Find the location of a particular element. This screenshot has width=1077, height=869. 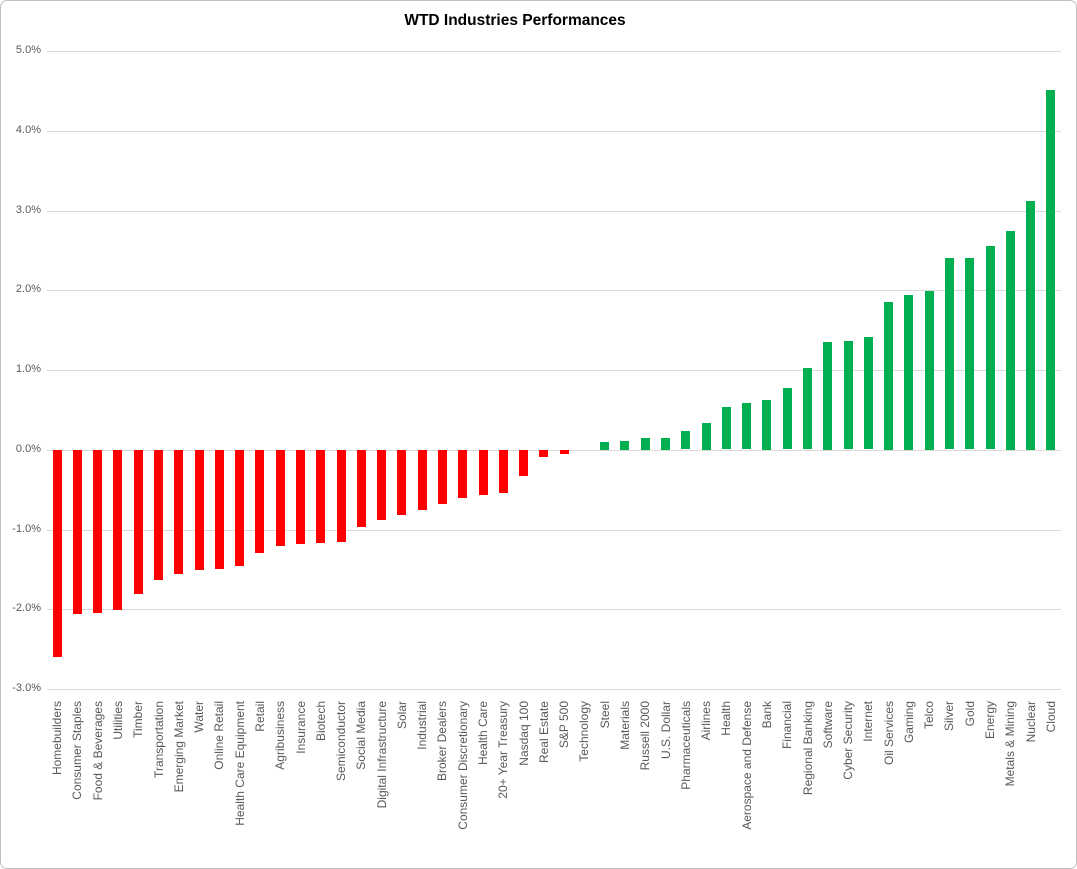

bar-regional-banking is located at coordinates (807, 408).